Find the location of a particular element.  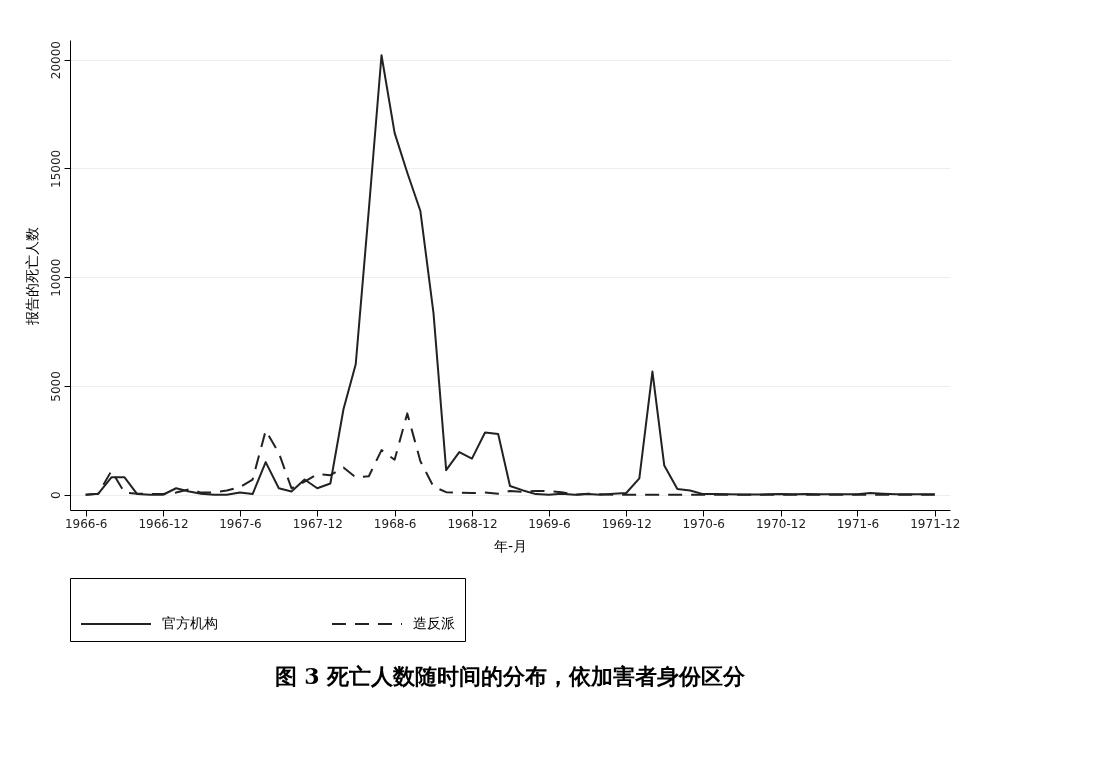

y-tick-label: 20000 is located at coordinates (55, 60).